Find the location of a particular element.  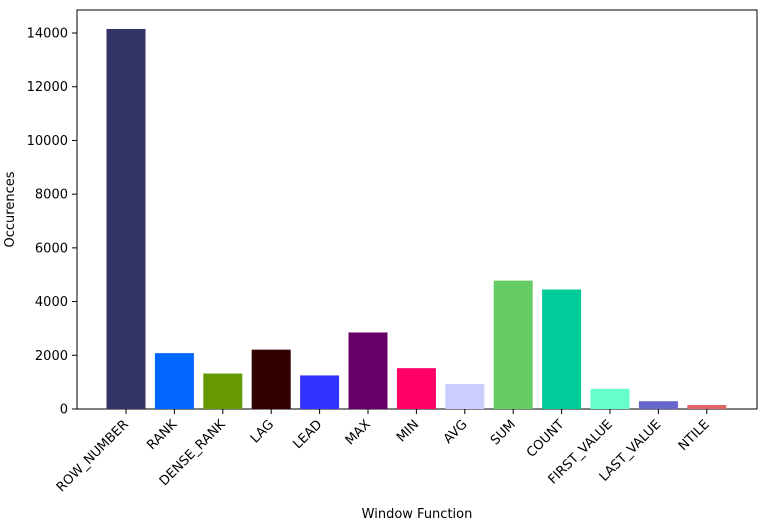

y-tick-label: 8000 is located at coordinates (51, 195).